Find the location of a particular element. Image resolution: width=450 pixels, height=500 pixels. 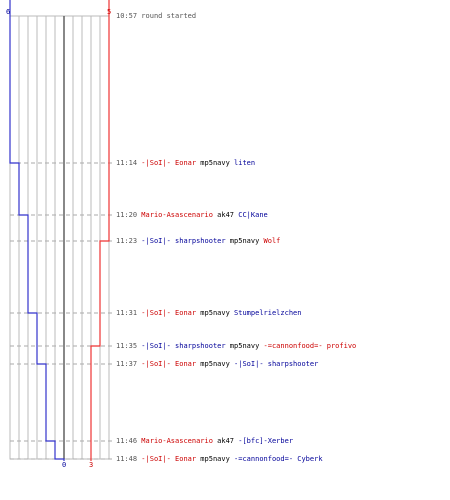

event-row: 11:20 Mario-Asascenario ak47 CC|Kane is located at coordinates (192, 215).